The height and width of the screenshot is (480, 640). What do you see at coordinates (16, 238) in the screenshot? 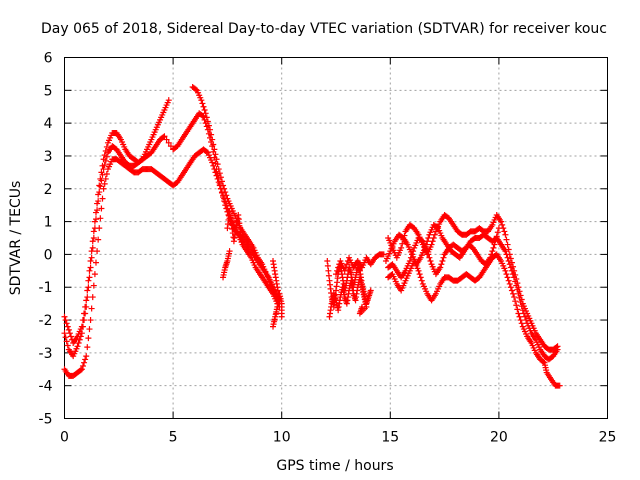
I see `y-axis-label: SDTVAR / TECUs` at bounding box center [16, 238].